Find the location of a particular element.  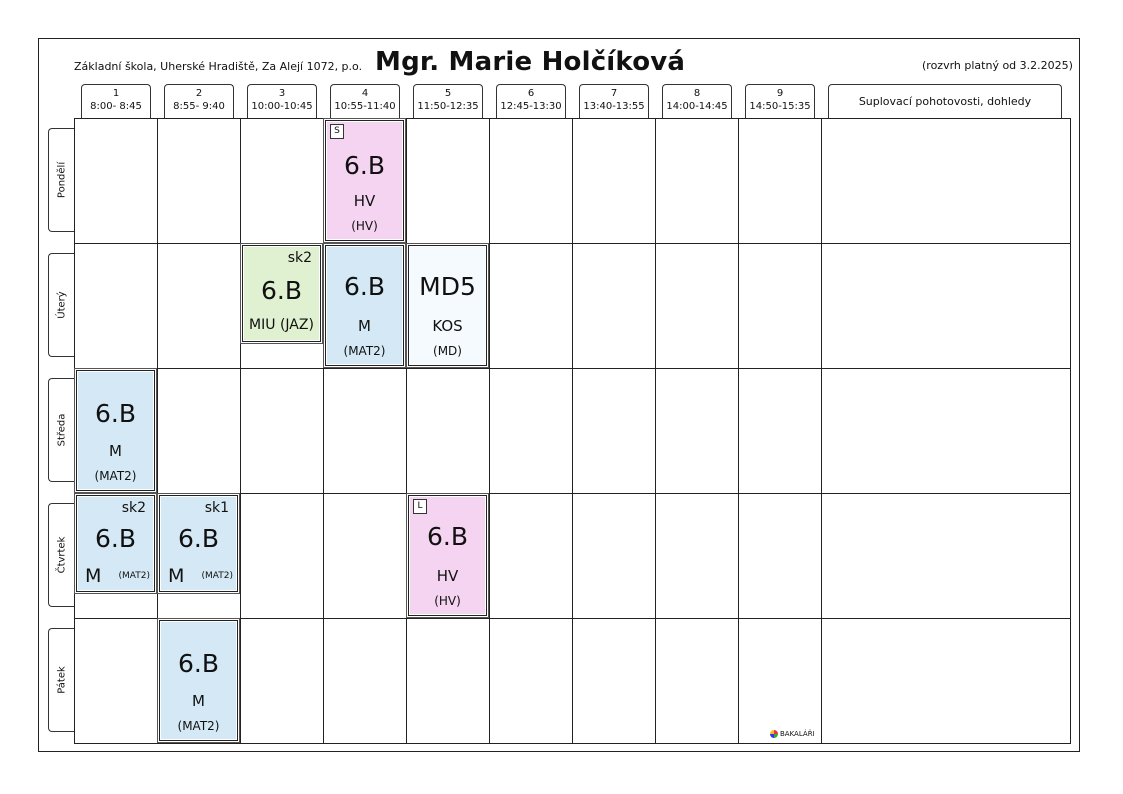

lesson-subject: MIU (JAZ) is located at coordinates (281, 325).